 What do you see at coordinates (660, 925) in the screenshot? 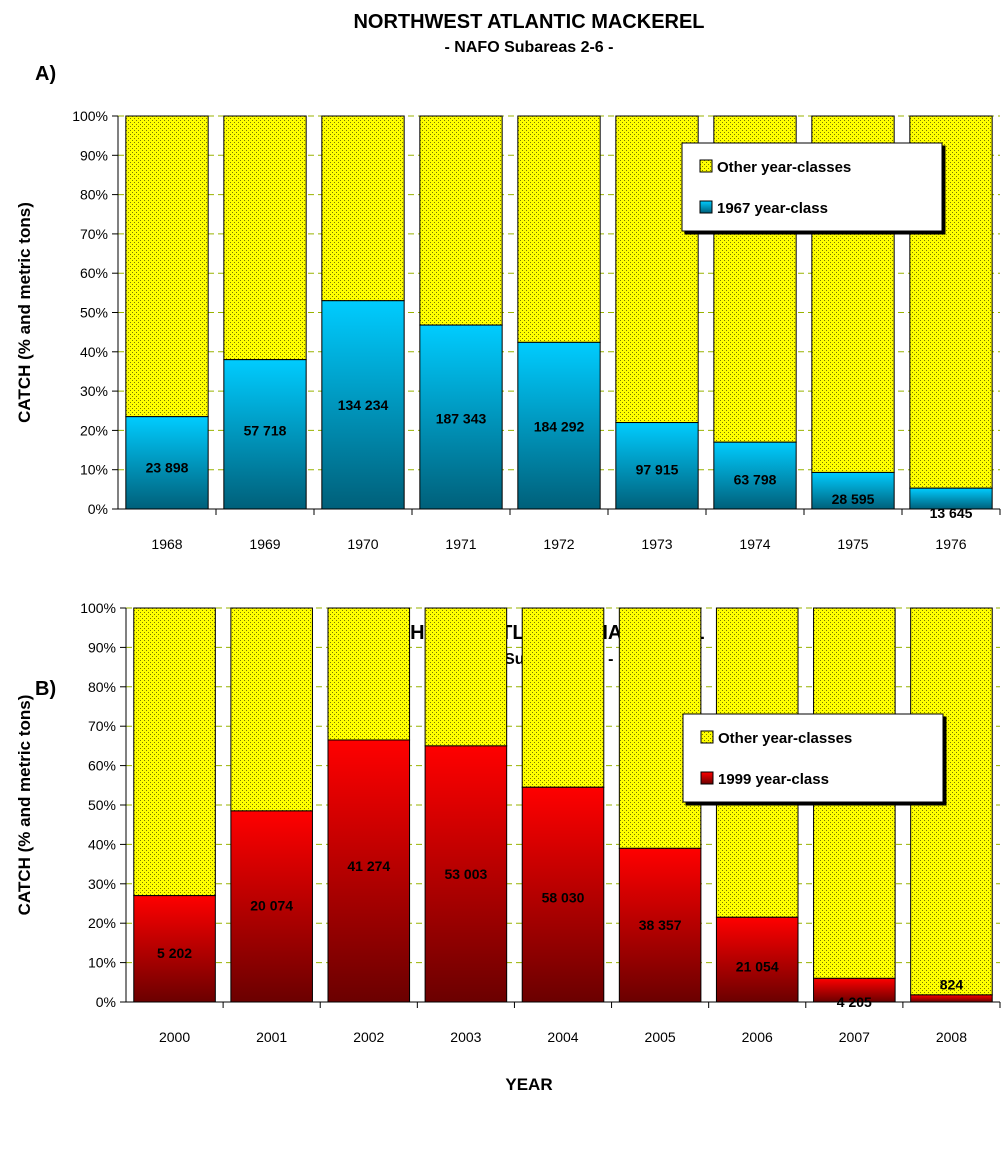
I see `data-label: 38 357` at bounding box center [660, 925].